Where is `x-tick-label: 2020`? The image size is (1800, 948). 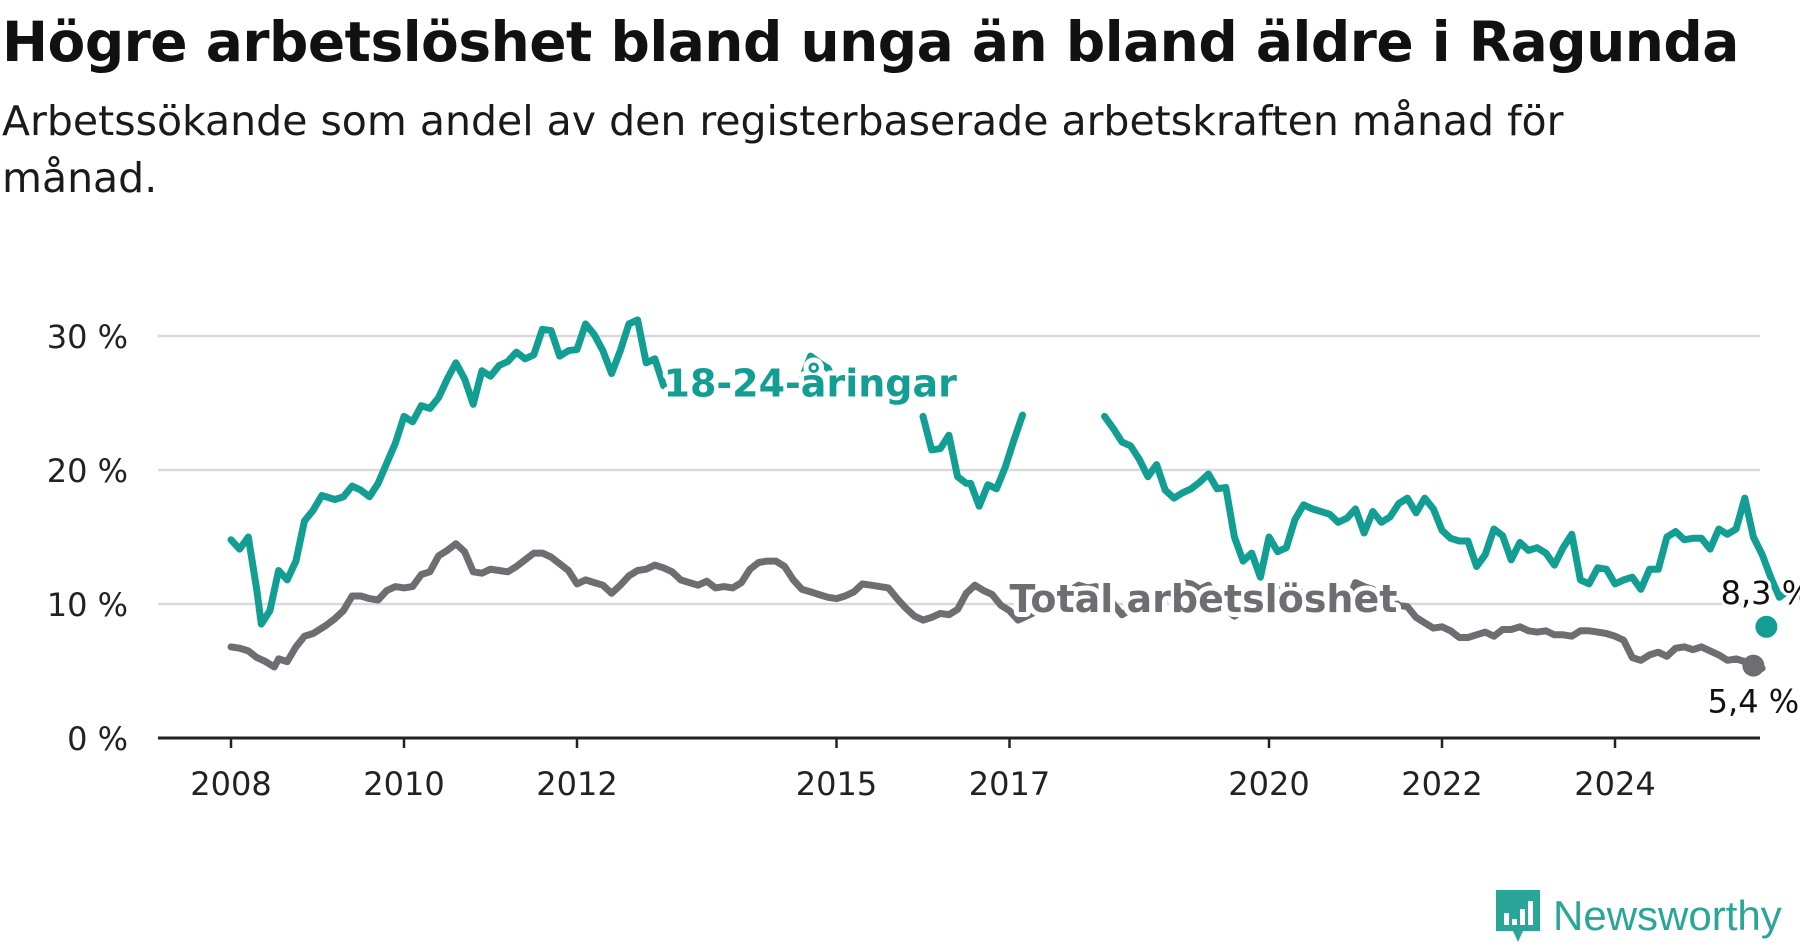 x-tick-label: 2020 is located at coordinates (1268, 784).